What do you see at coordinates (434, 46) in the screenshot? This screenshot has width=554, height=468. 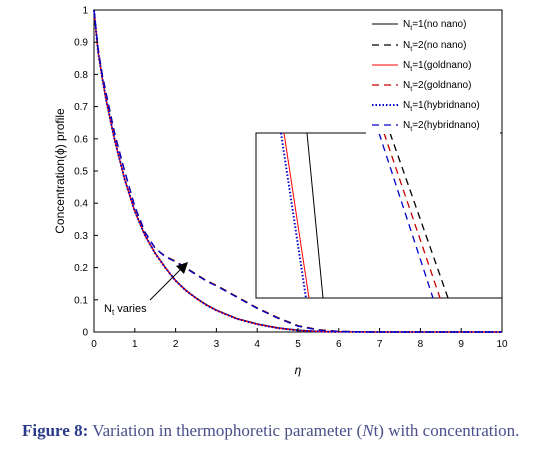 I see `legend-label-nt2-no-nano: Nt=2(no nano)` at bounding box center [434, 46].